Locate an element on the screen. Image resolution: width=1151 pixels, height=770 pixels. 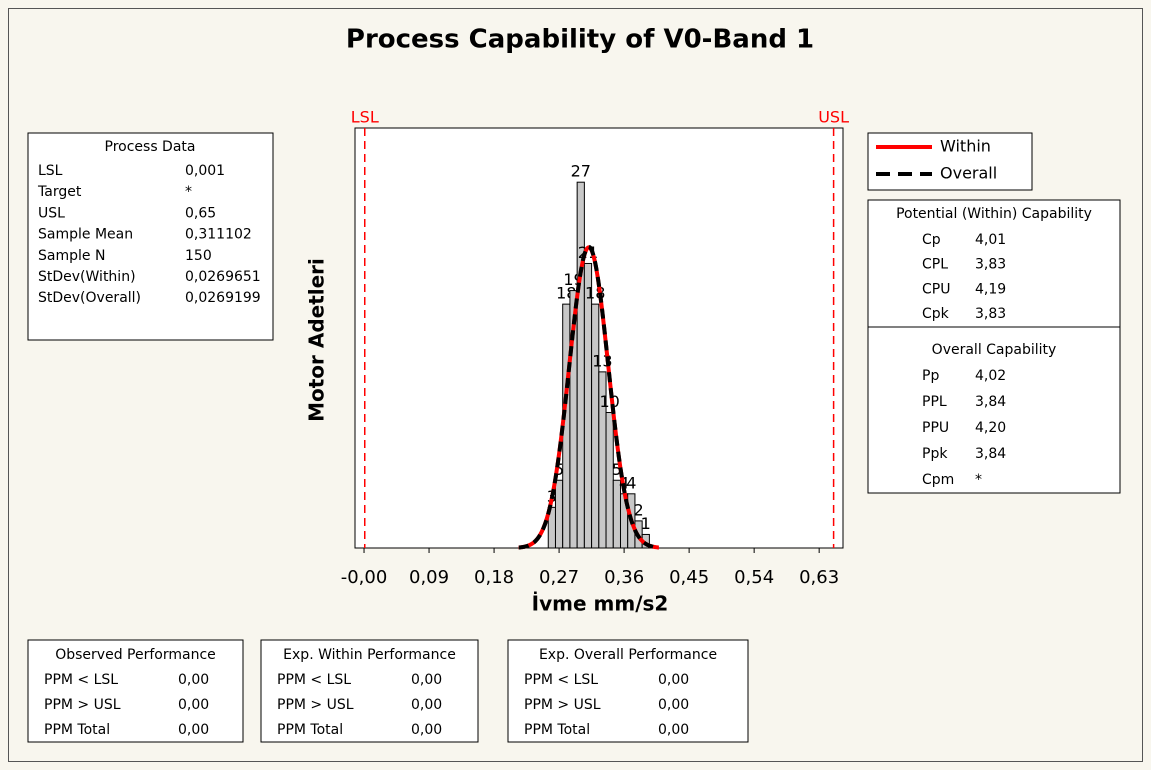
row-value: 4,19 is located at coordinates (990, 289).